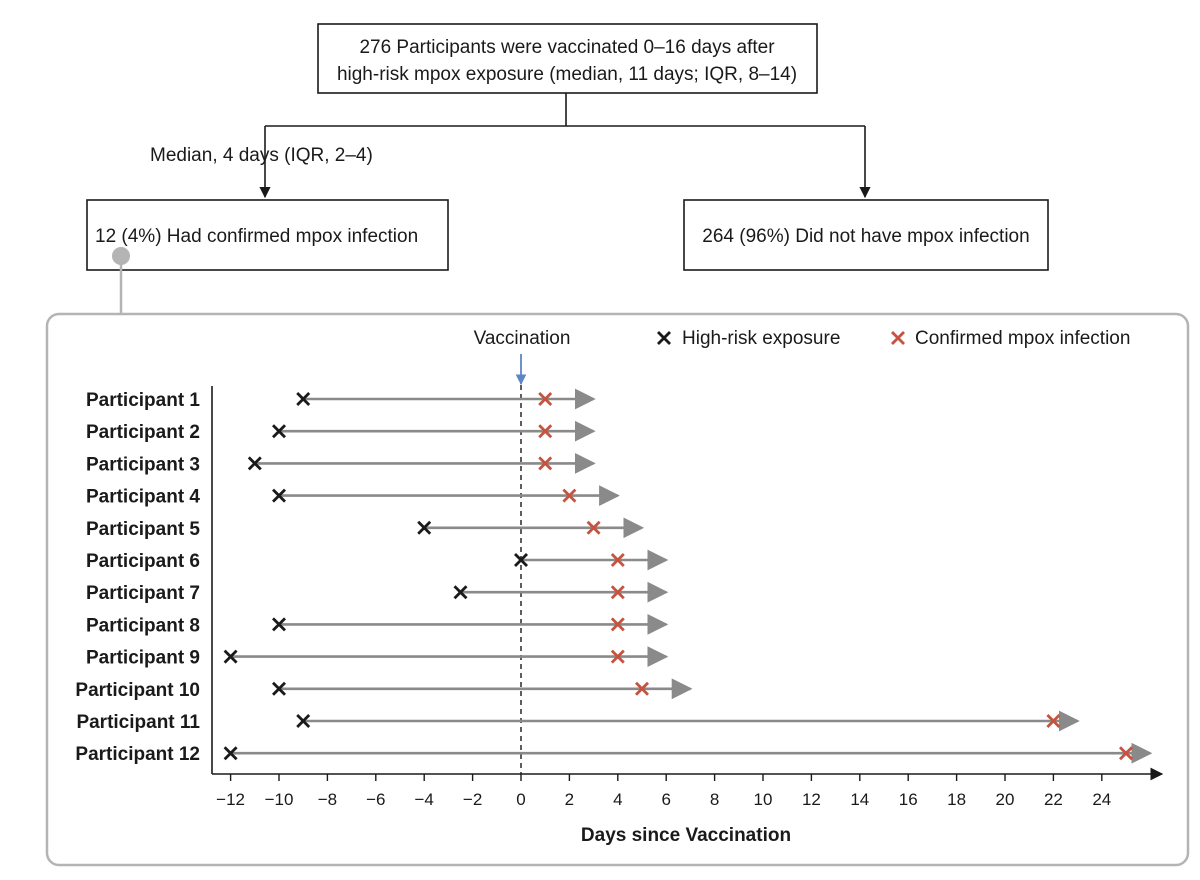  What do you see at coordinates (143, 529) in the screenshot?
I see `participant-label: Participant 5` at bounding box center [143, 529].